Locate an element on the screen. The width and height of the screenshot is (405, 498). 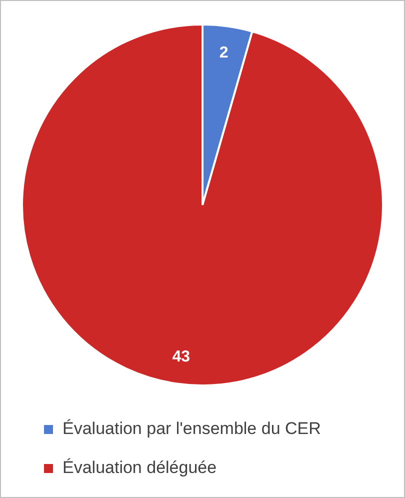
legend-label: Évaluation par l'ensemble du CER is located at coordinates (191, 428).